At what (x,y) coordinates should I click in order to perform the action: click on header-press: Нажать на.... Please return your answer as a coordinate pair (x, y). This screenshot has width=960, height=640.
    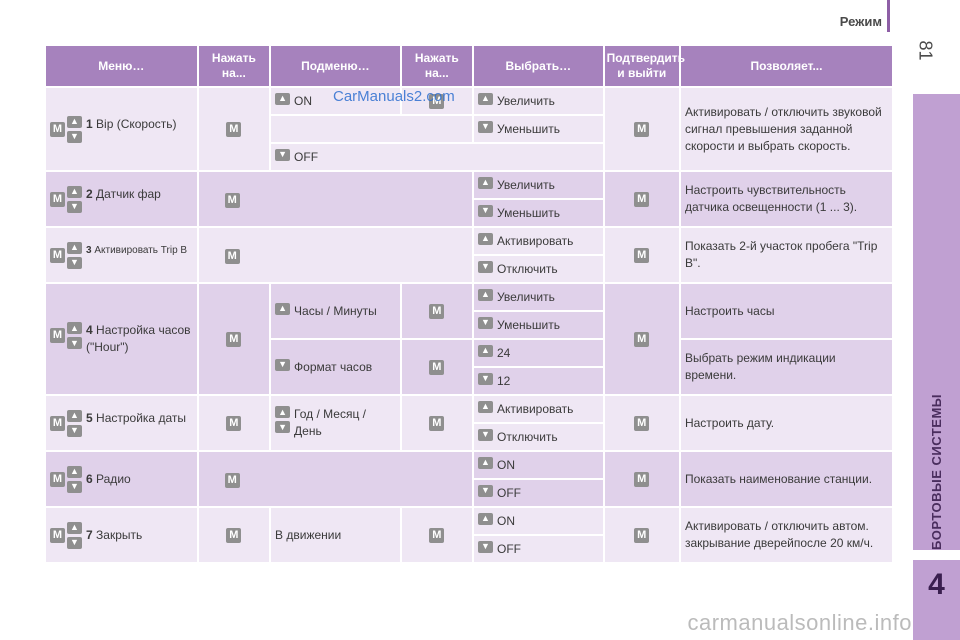
    Looking at the image, I should click on (234, 66).